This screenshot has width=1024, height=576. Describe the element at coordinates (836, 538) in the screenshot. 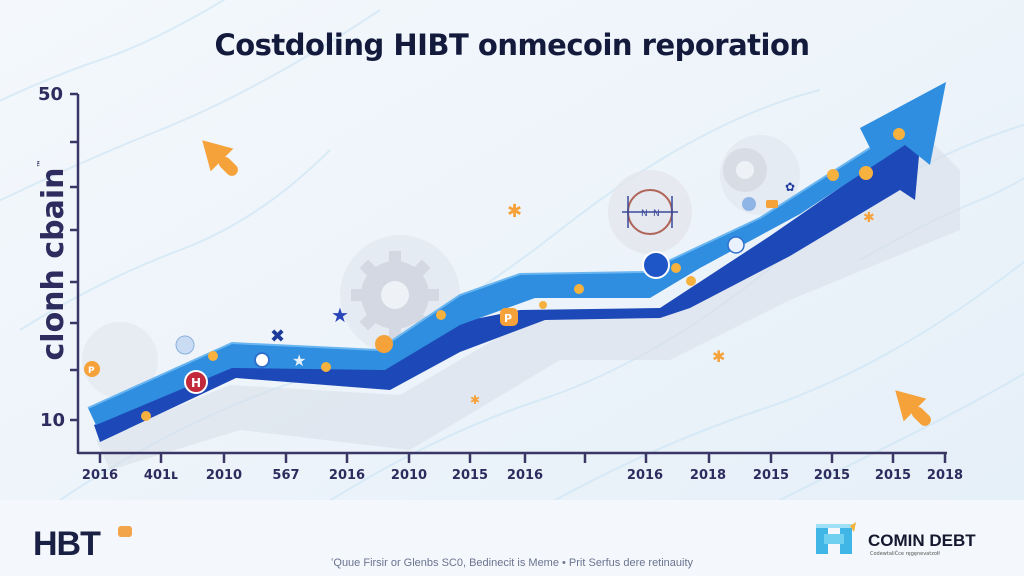

I see `comin-debt-mark-icon` at that location.